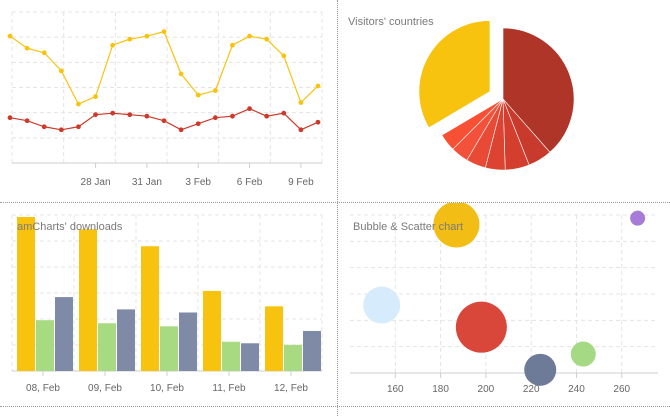  I want to click on bubble-chart-title: Bubble & Scatter chart, so click(408, 227).